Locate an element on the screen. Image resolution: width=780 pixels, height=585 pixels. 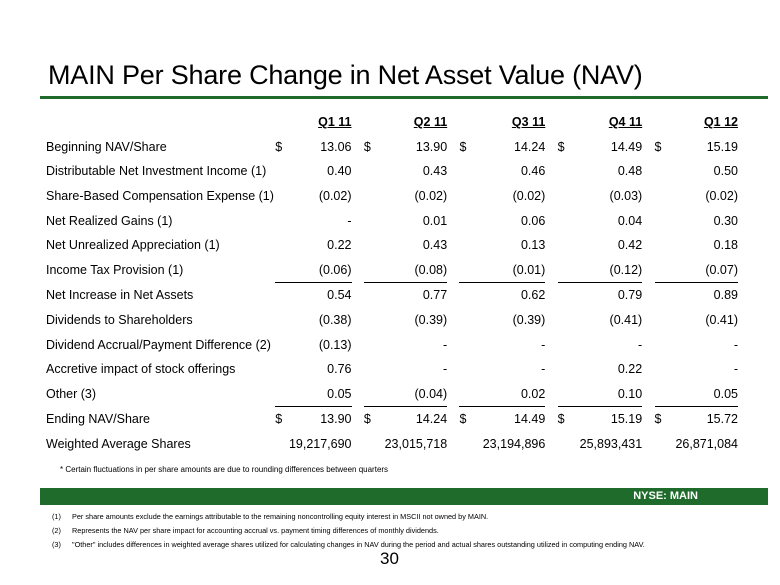
table-cell: 0.77 is located at coordinates (435, 295).